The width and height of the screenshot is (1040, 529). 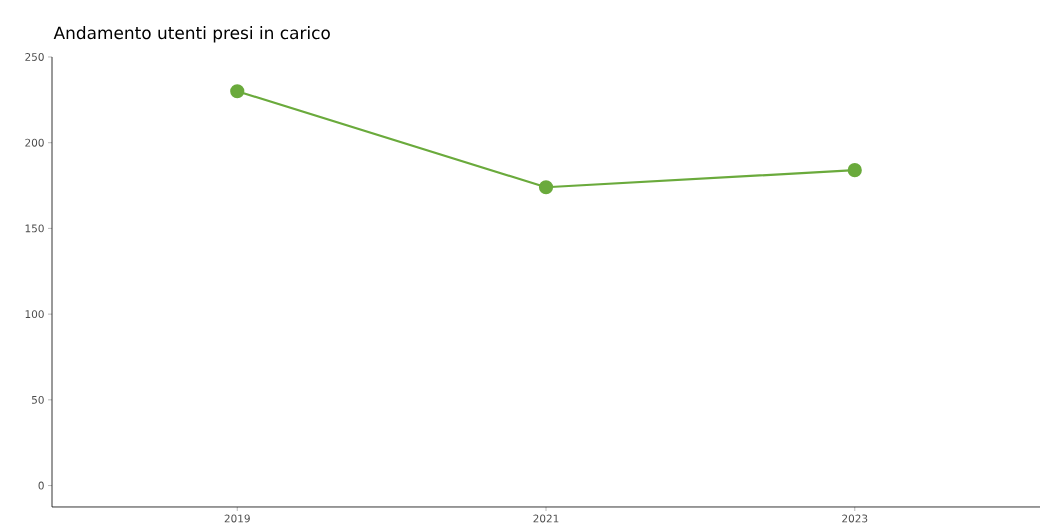 I want to click on y-tick-label: 200, so click(x=34, y=142).